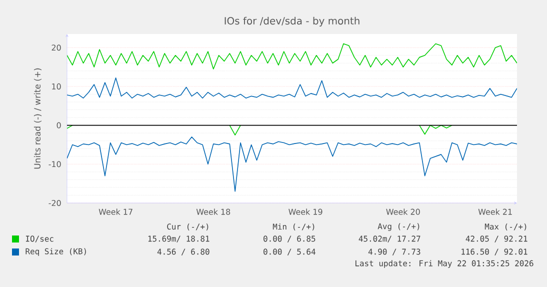 This screenshot has width=547, height=287. What do you see at coordinates (38, 118) in the screenshot?
I see `y-axis-title: Units read (-) / write (+)` at bounding box center [38, 118].